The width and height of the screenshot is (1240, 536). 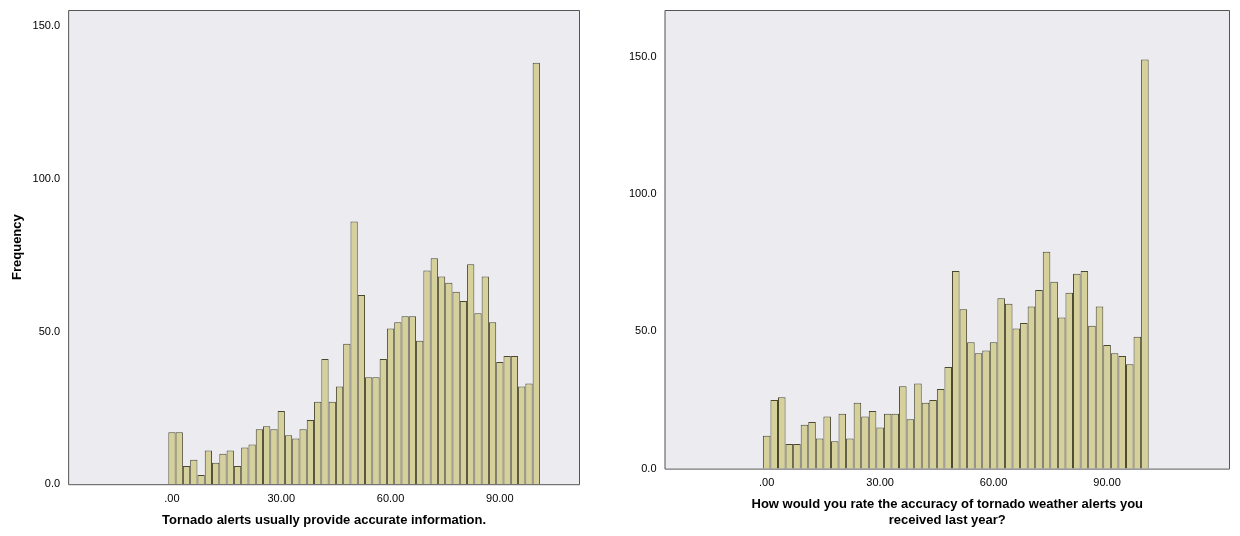 I want to click on y-axis-title: Frequency, so click(x=17, y=246).